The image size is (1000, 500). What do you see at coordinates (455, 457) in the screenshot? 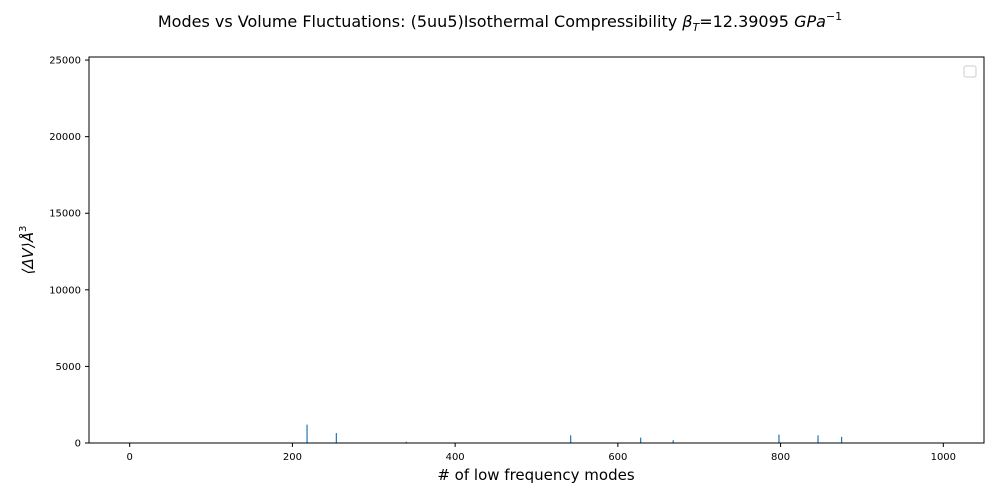
I see `x-tick-label: 400` at bounding box center [455, 457].